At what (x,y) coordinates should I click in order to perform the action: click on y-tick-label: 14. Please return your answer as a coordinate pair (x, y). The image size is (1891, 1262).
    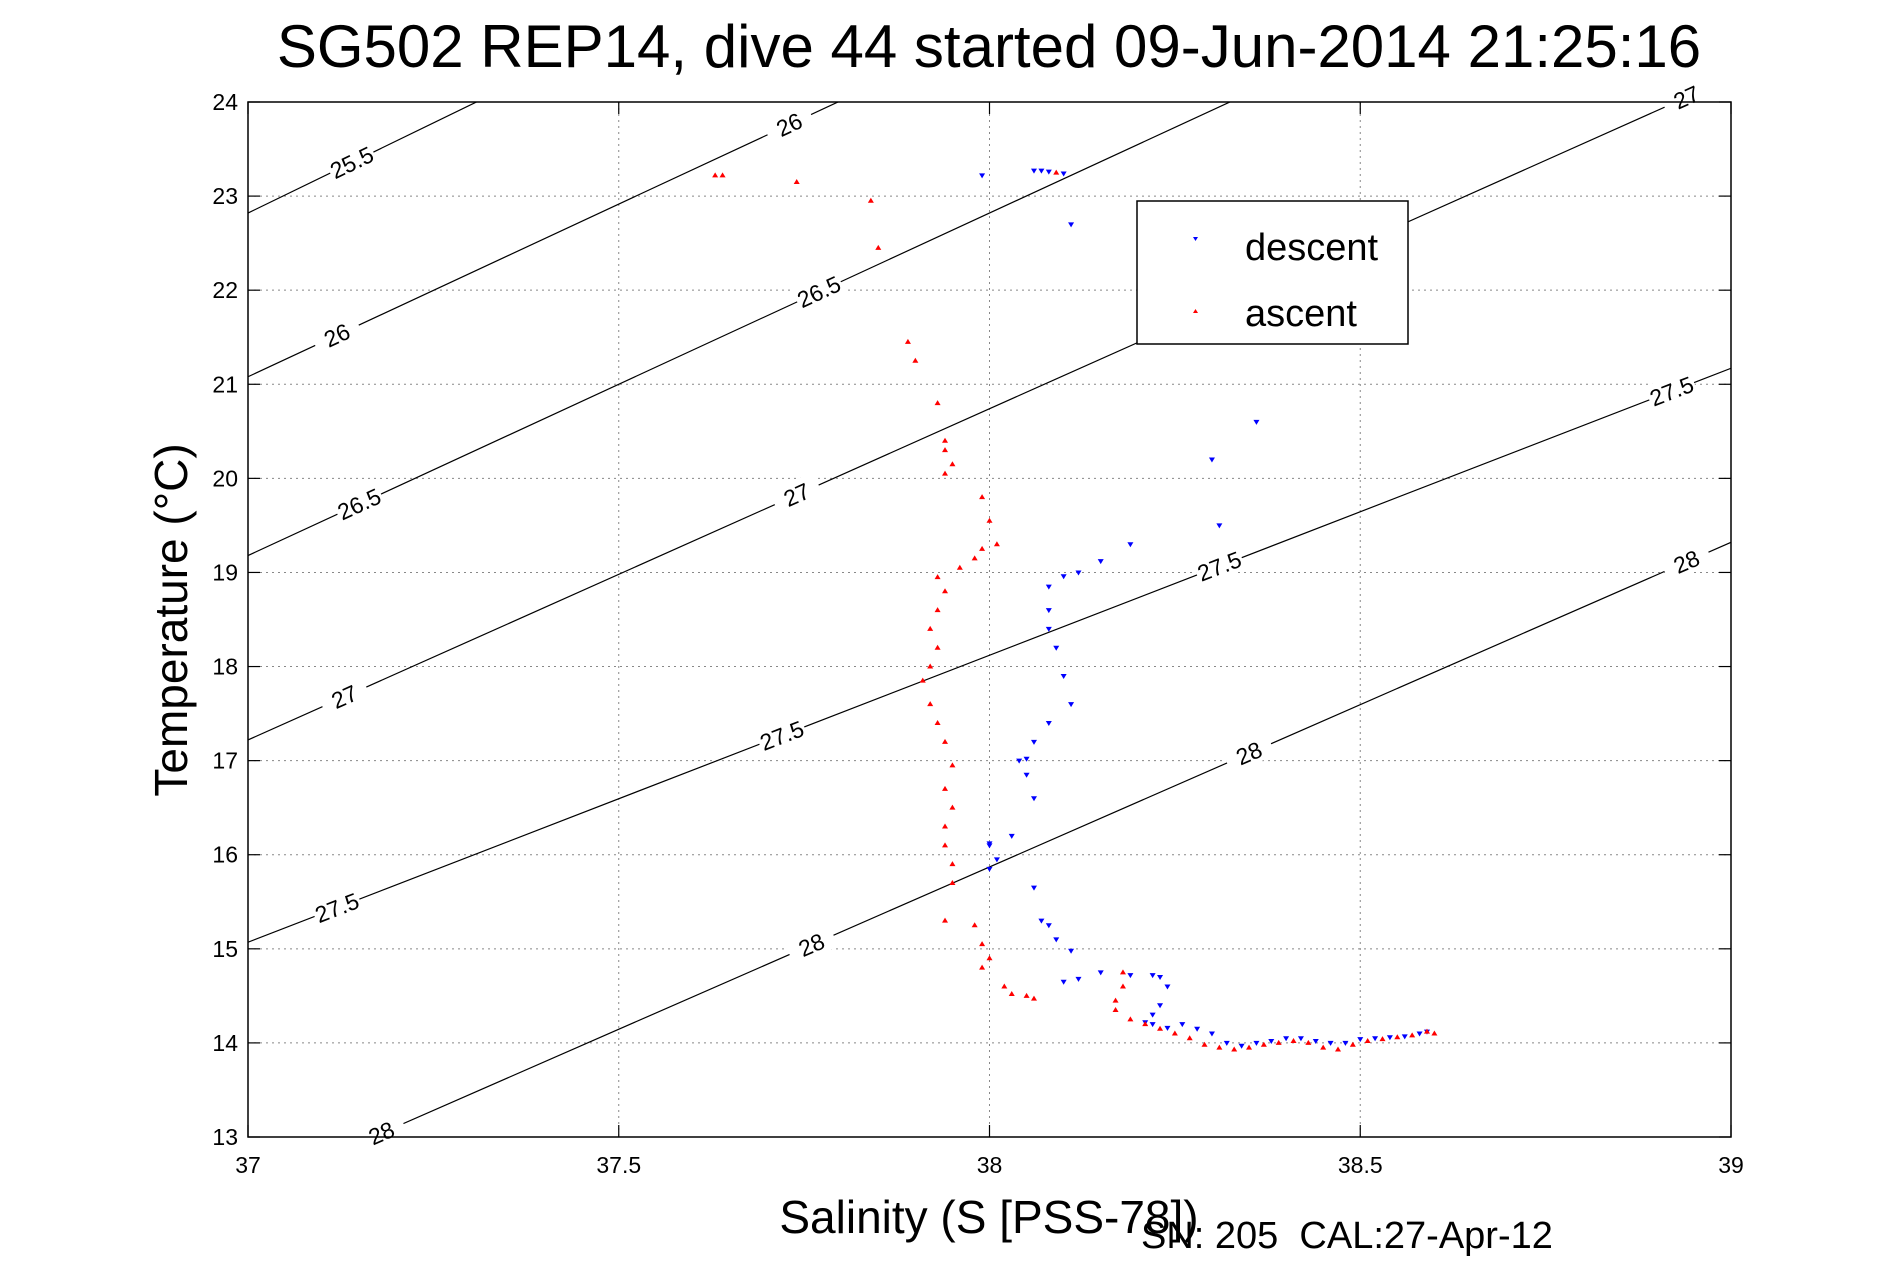
    Looking at the image, I should click on (225, 1043).